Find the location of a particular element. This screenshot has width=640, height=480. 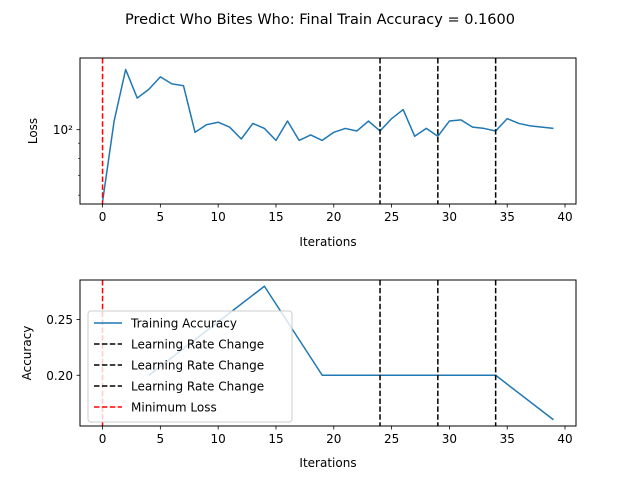

accuracy-xtick-label: 0 is located at coordinates (103, 439).